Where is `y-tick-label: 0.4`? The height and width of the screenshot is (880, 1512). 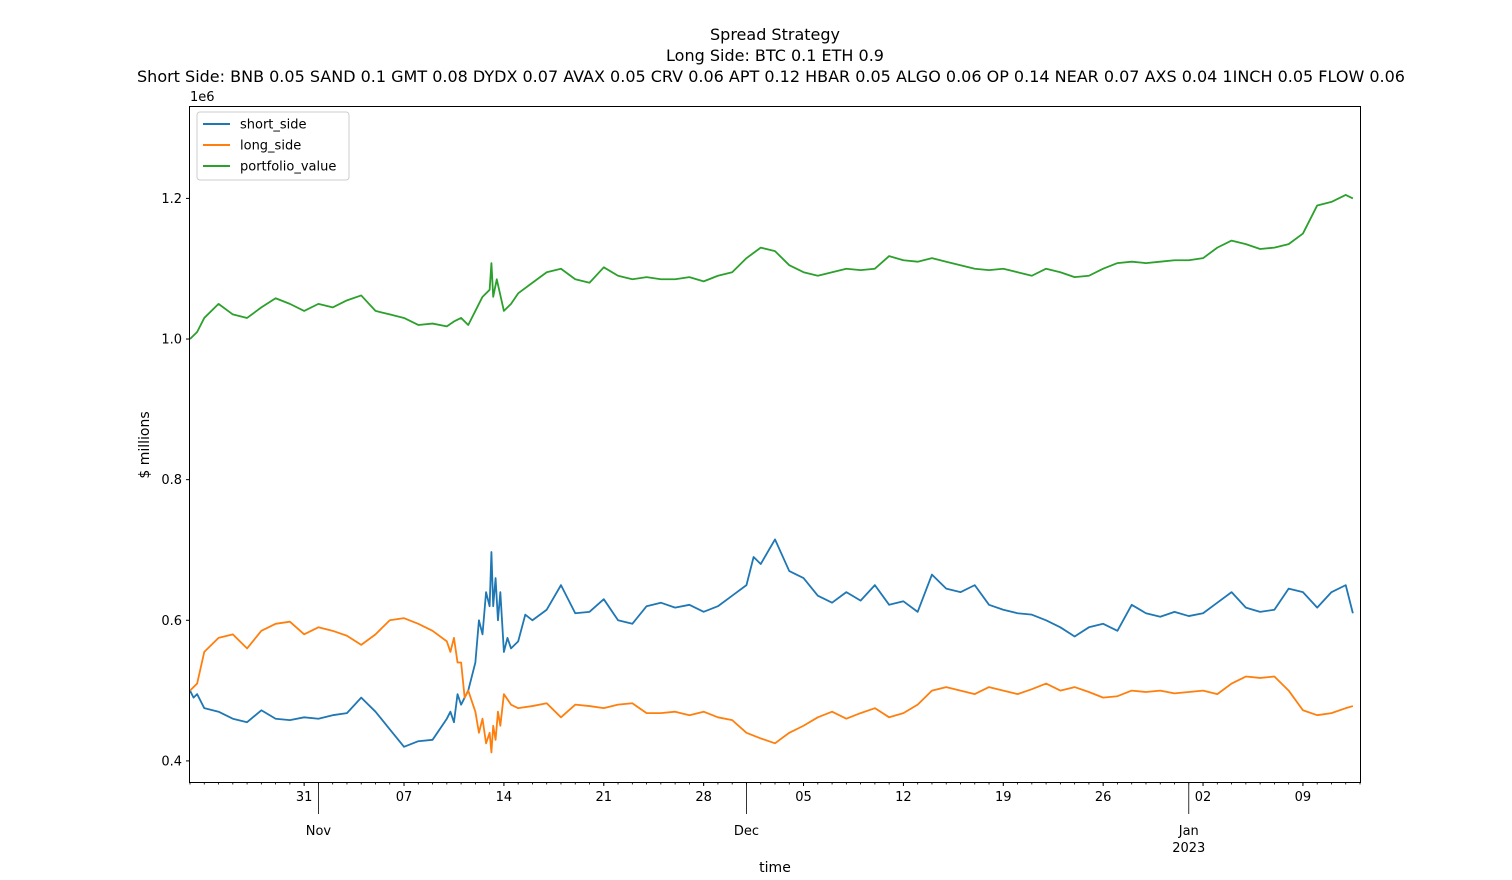 y-tick-label: 0.4 is located at coordinates (171, 761).